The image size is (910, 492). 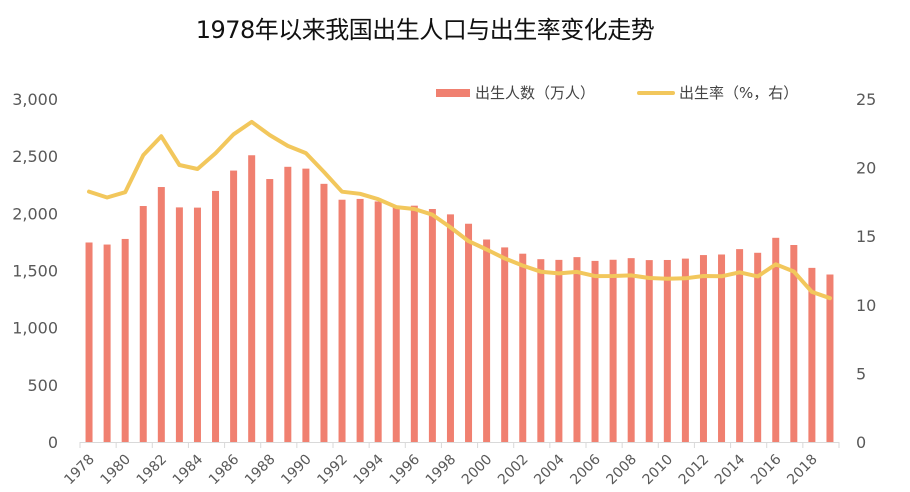 What do you see at coordinates (649, 351) in the screenshot?
I see `bar-2009` at bounding box center [649, 351].